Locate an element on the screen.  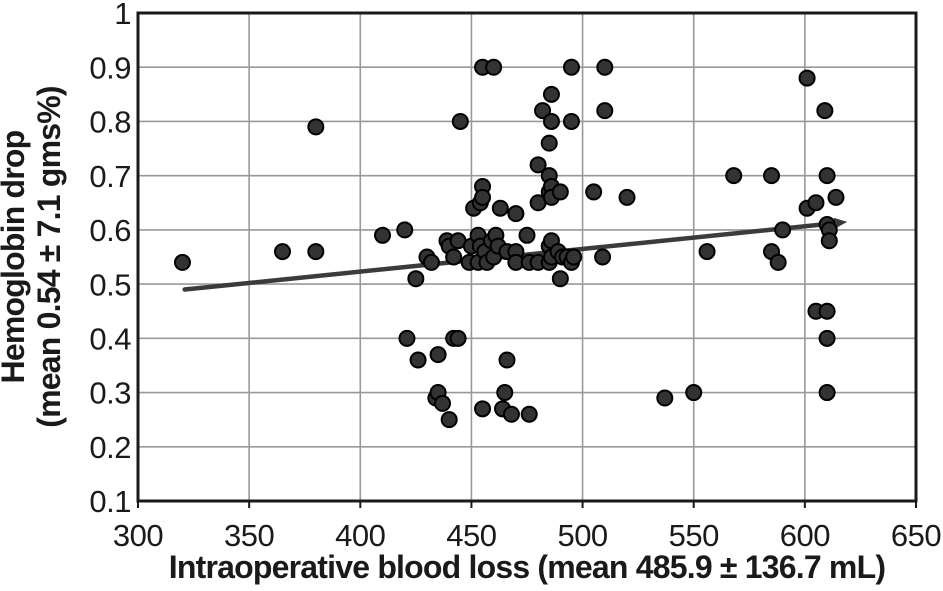
y-tick-label: 0.4 is located at coordinates (110, 338).